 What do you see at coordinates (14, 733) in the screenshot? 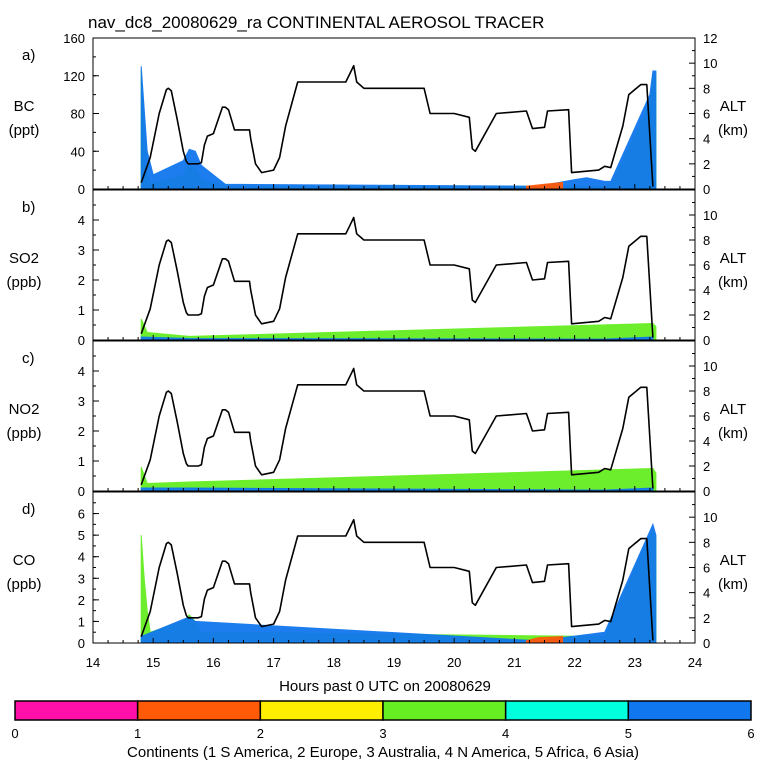
I see `colorbar-tick-label: 0` at bounding box center [14, 733].